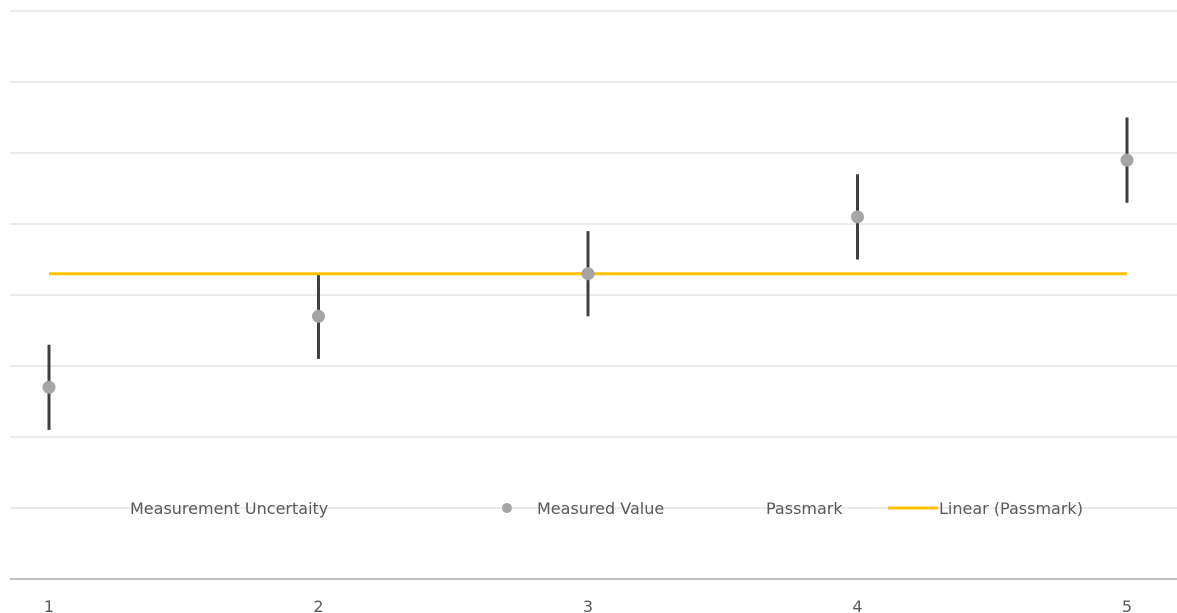 The height and width of the screenshot is (613, 1177). Describe the element at coordinates (1127, 605) in the screenshot. I see `x-tick-label: 5` at that location.